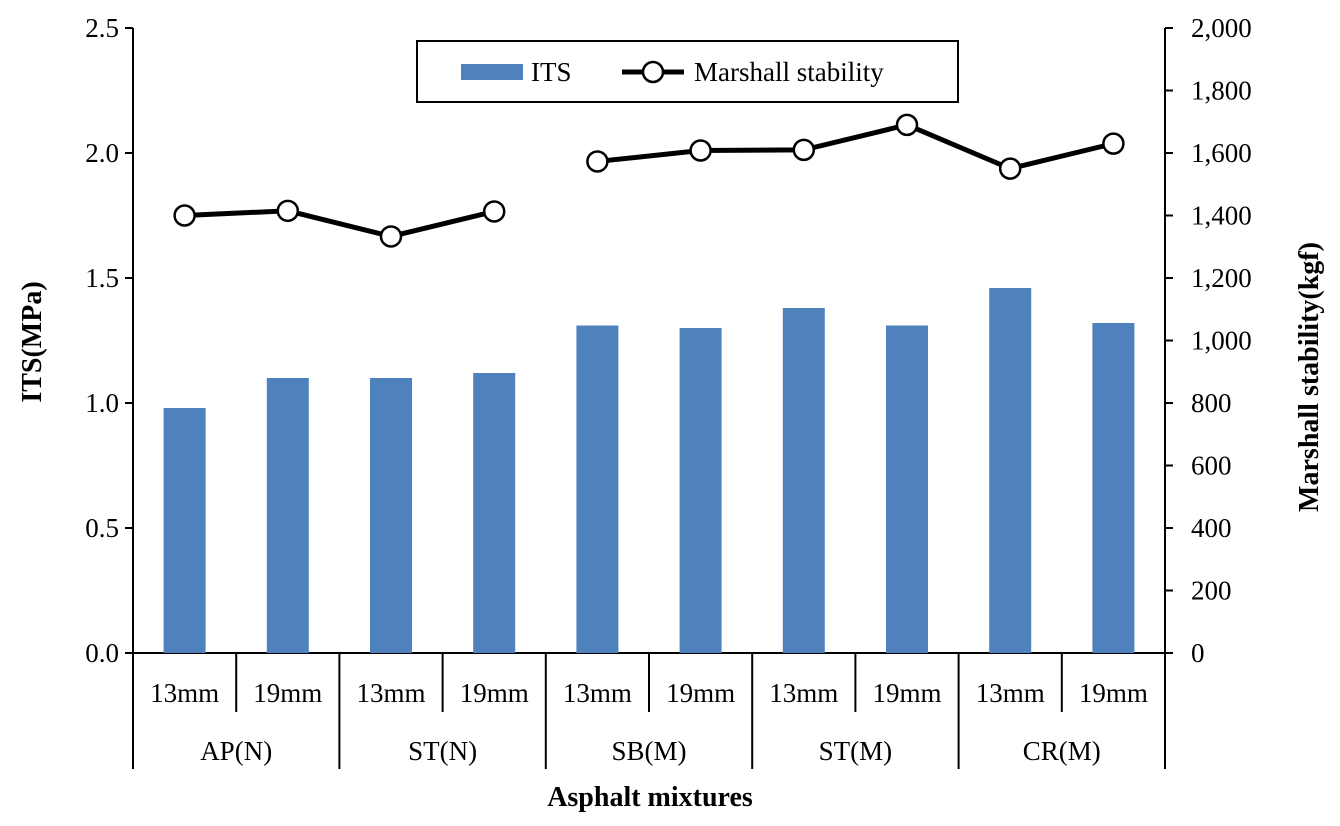 The image size is (1340, 826). Describe the element at coordinates (390, 693) in the screenshot. I see `x-tick-label-3: 13mm` at that location.